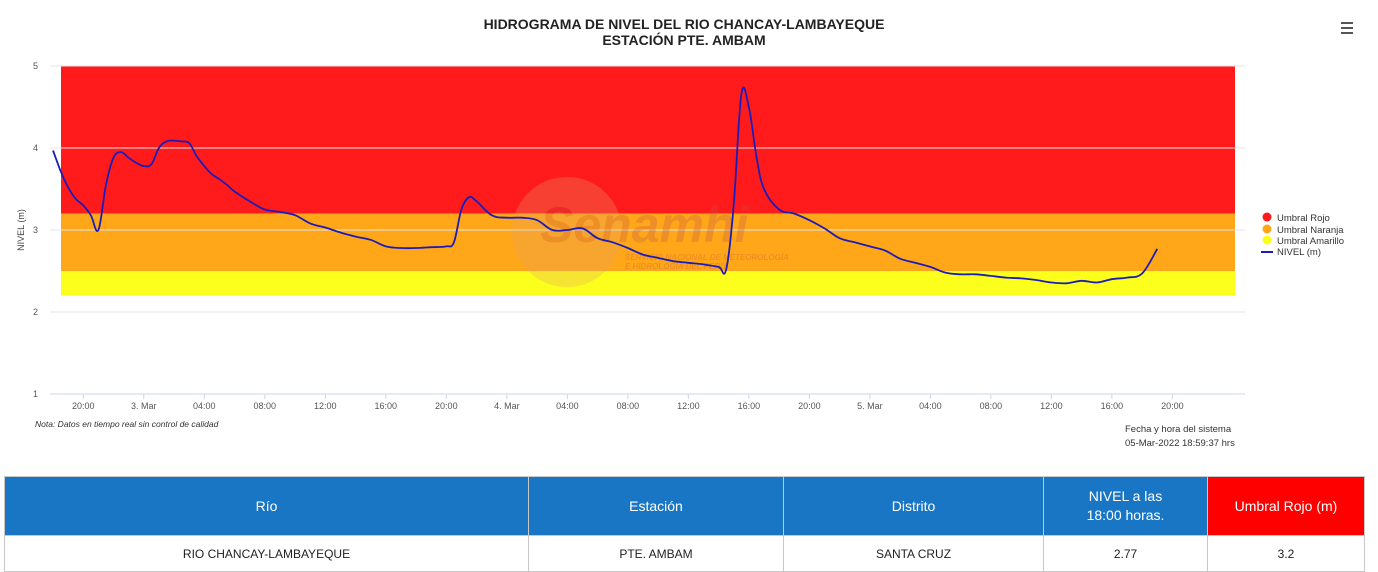  Describe the element at coordinates (1299, 252) in the screenshot. I see `legend-label-nivel: NIVEL (m)` at that location.